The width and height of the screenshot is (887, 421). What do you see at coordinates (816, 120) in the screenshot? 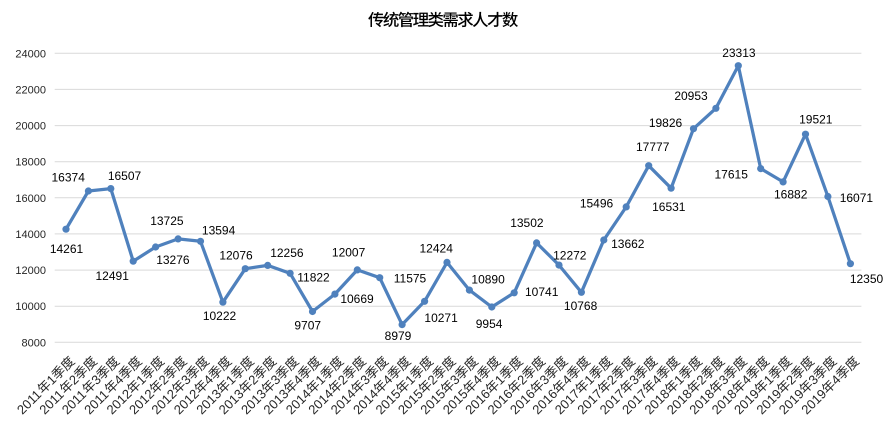
I see `svg-text: 19521` at bounding box center [816, 120].